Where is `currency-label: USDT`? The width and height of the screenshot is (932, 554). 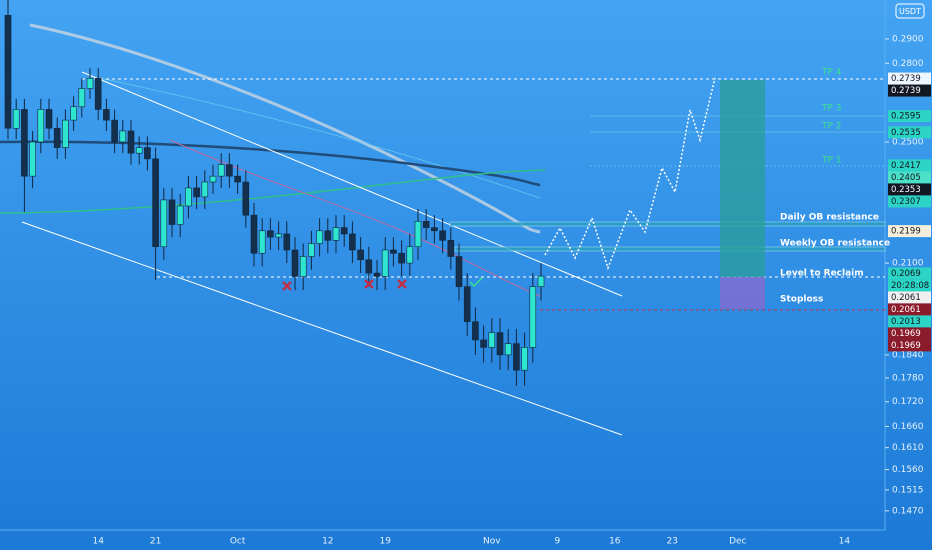
currency-label: USDT is located at coordinates (910, 11).